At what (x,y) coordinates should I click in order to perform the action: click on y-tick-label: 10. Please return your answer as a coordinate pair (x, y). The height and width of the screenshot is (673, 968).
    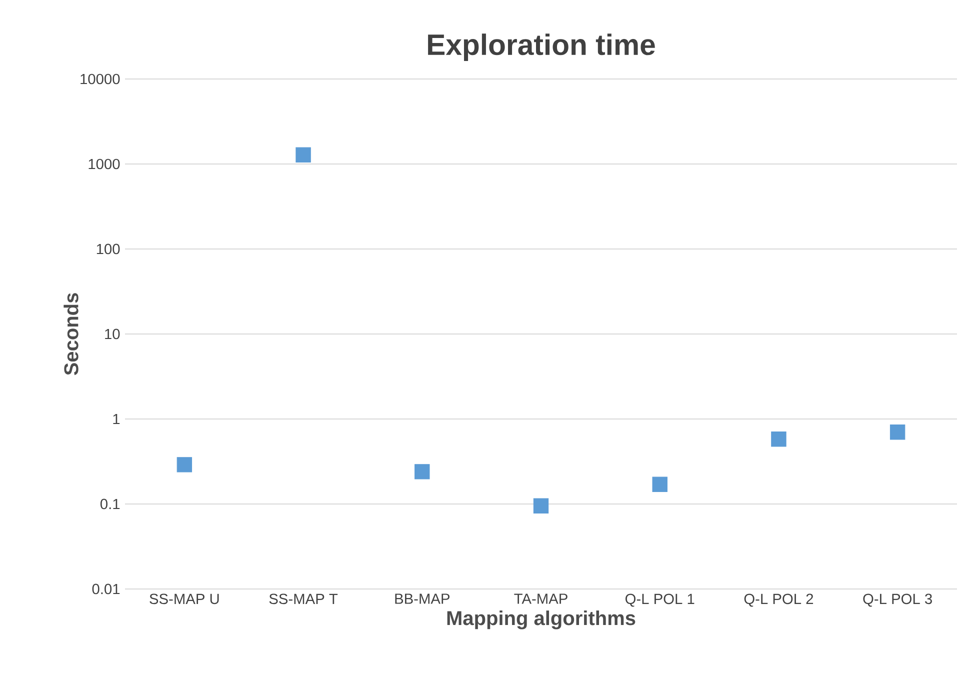
    Looking at the image, I should click on (112, 334).